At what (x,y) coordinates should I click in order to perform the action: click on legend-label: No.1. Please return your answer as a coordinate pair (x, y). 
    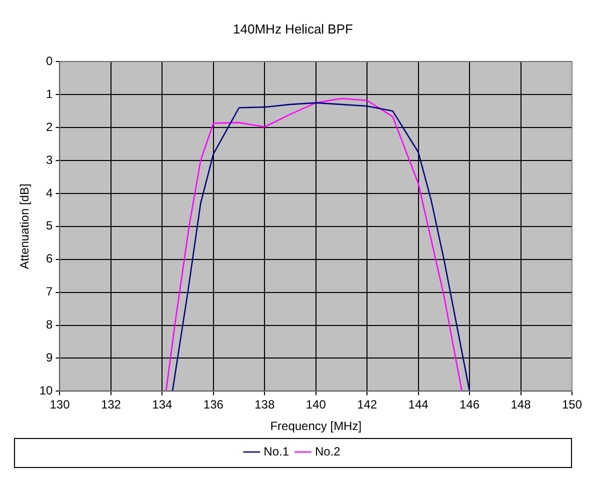
    Looking at the image, I should click on (277, 451).